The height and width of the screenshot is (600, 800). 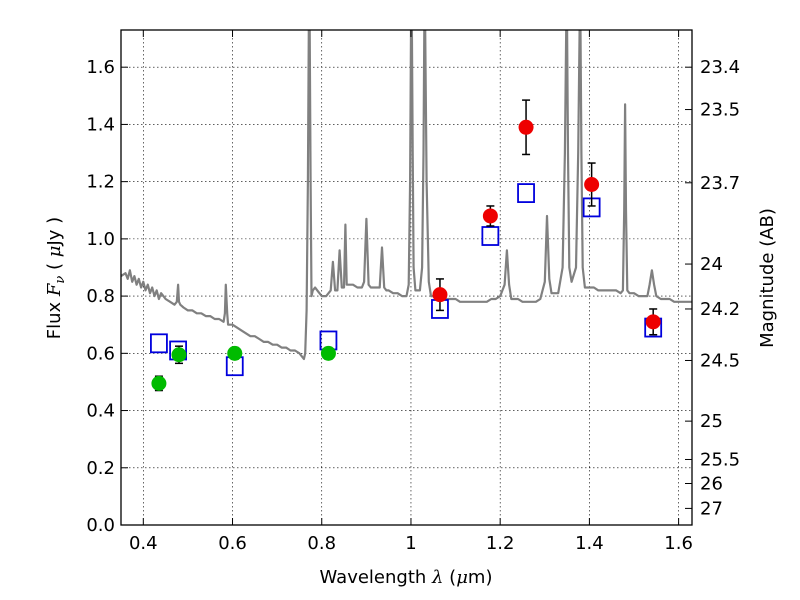 What do you see at coordinates (56, 278) in the screenshot?
I see `y-axis-label: Flux Fν ( μJy )` at bounding box center [56, 278].